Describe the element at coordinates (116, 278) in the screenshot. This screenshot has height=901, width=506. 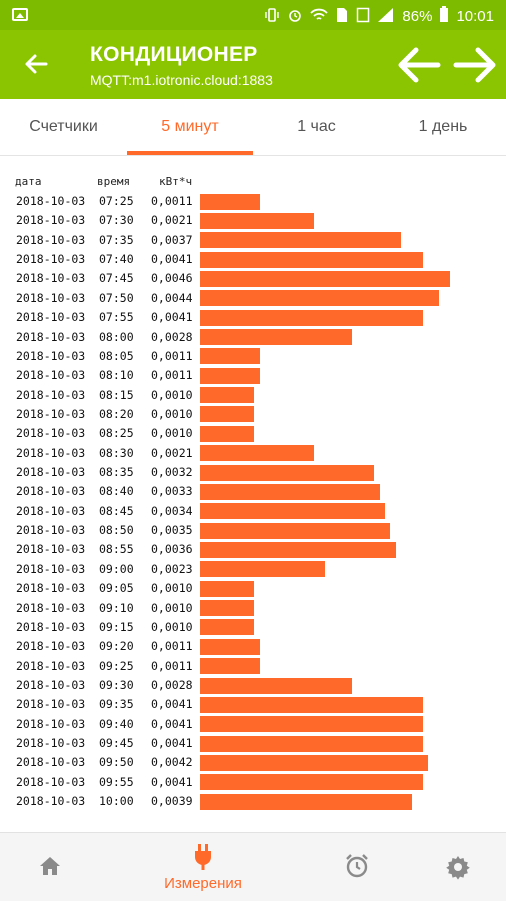
I see `row-time: 07:45` at that location.